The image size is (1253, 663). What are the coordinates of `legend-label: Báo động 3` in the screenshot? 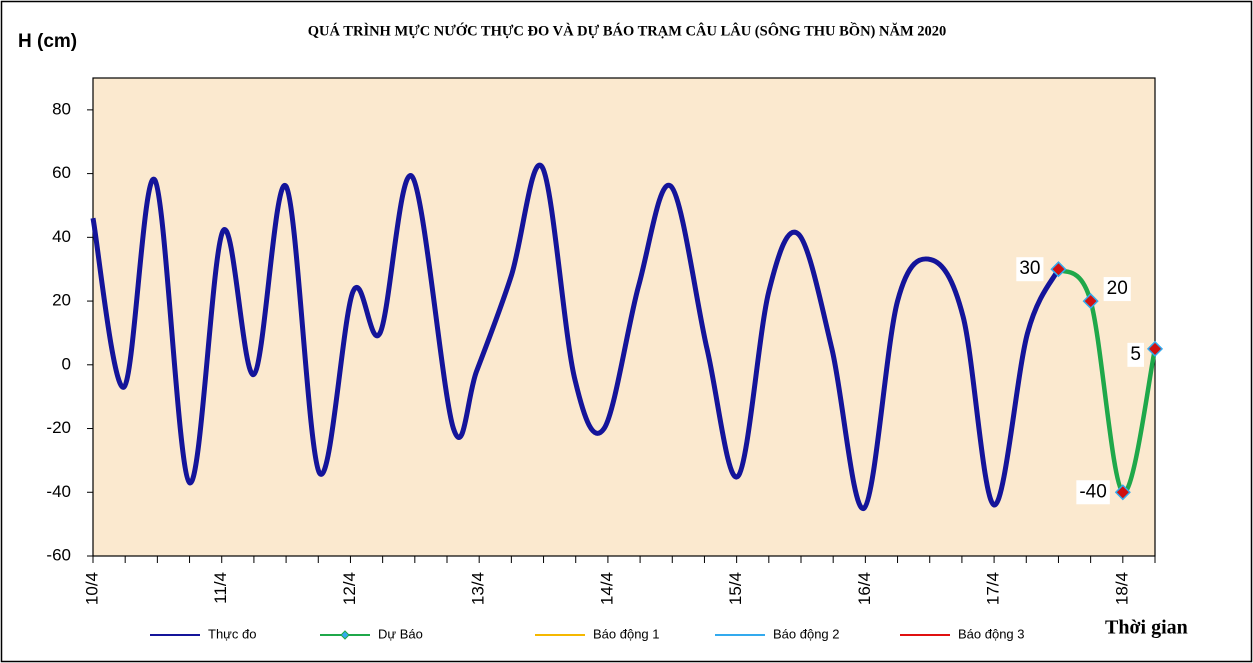 It's located at (991, 633).